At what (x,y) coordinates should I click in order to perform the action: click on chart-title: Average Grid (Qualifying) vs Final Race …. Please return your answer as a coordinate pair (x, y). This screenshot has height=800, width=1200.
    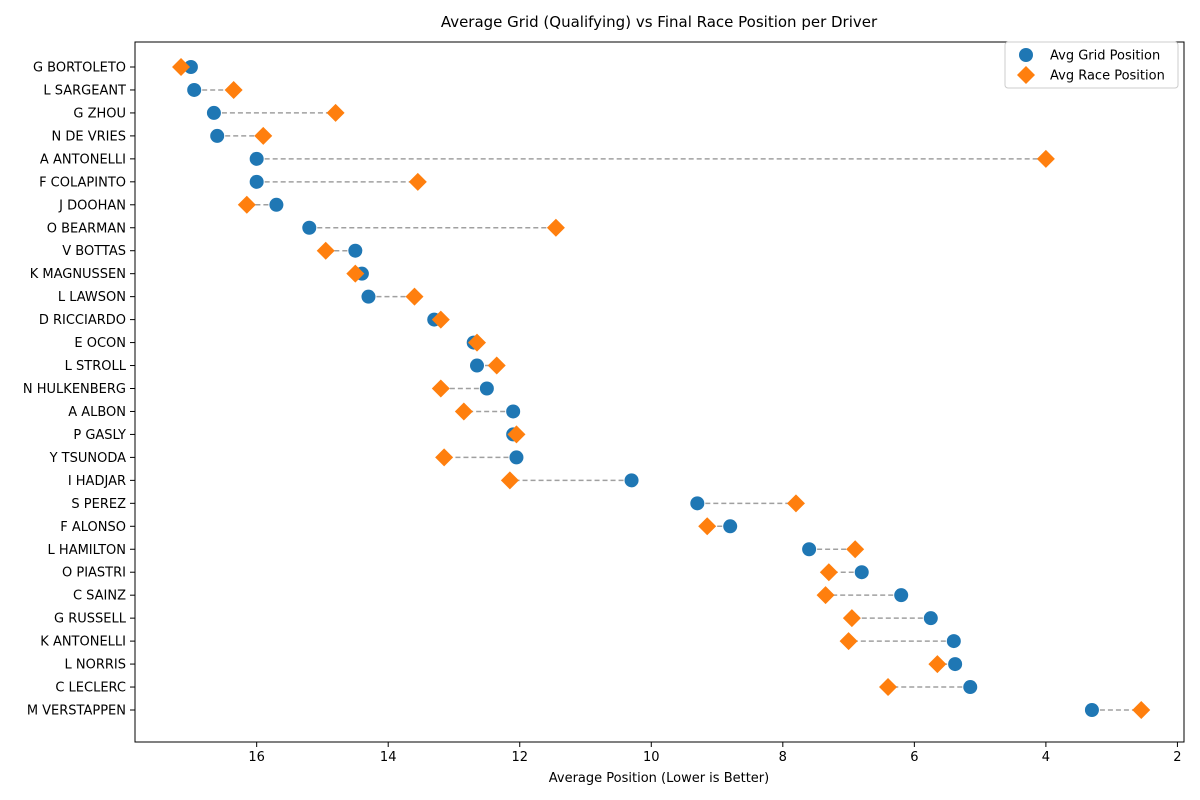
    Looking at the image, I should click on (659, 22).